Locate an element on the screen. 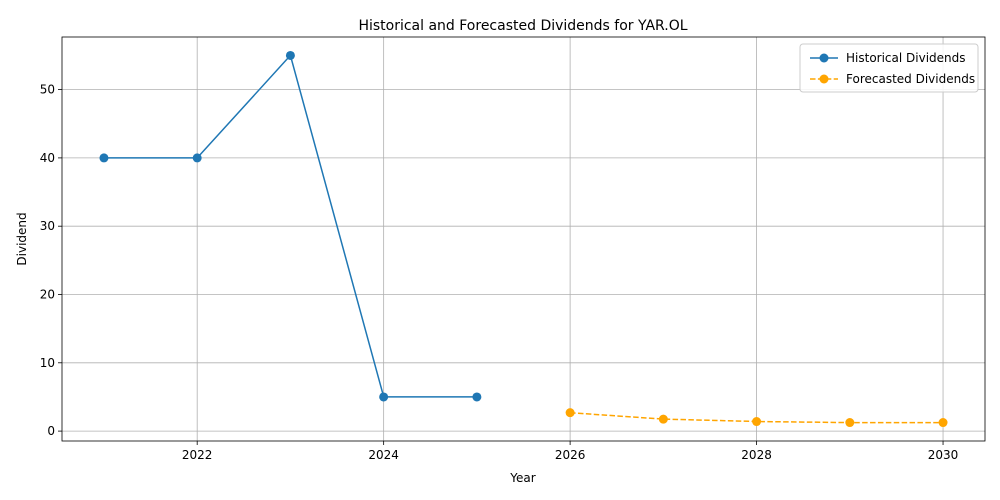  legend-forecasted-dividends-marker is located at coordinates (824, 79).